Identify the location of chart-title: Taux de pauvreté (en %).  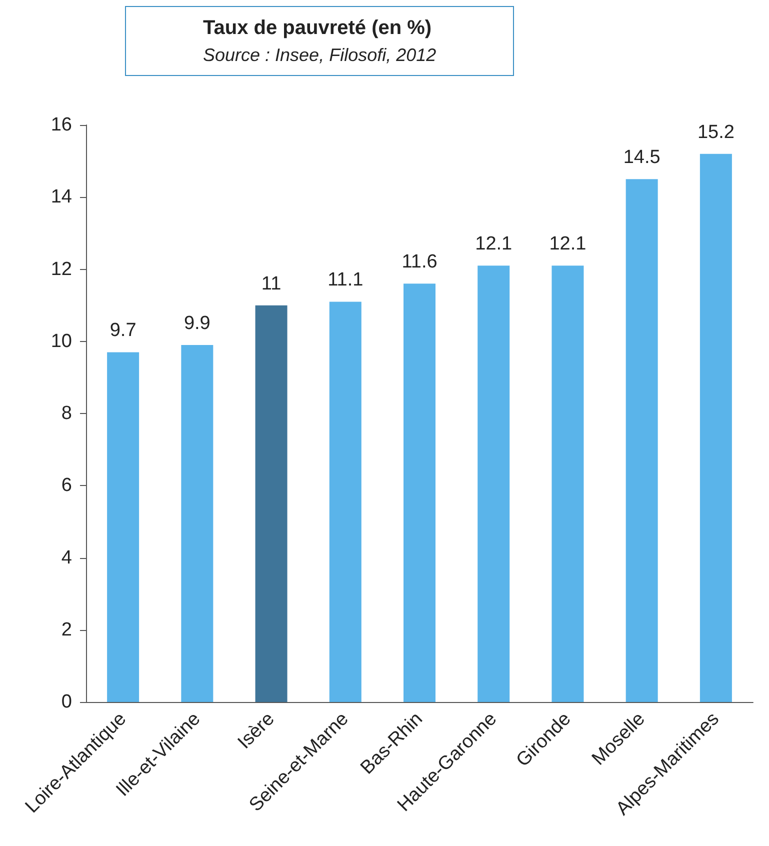
(317, 28).